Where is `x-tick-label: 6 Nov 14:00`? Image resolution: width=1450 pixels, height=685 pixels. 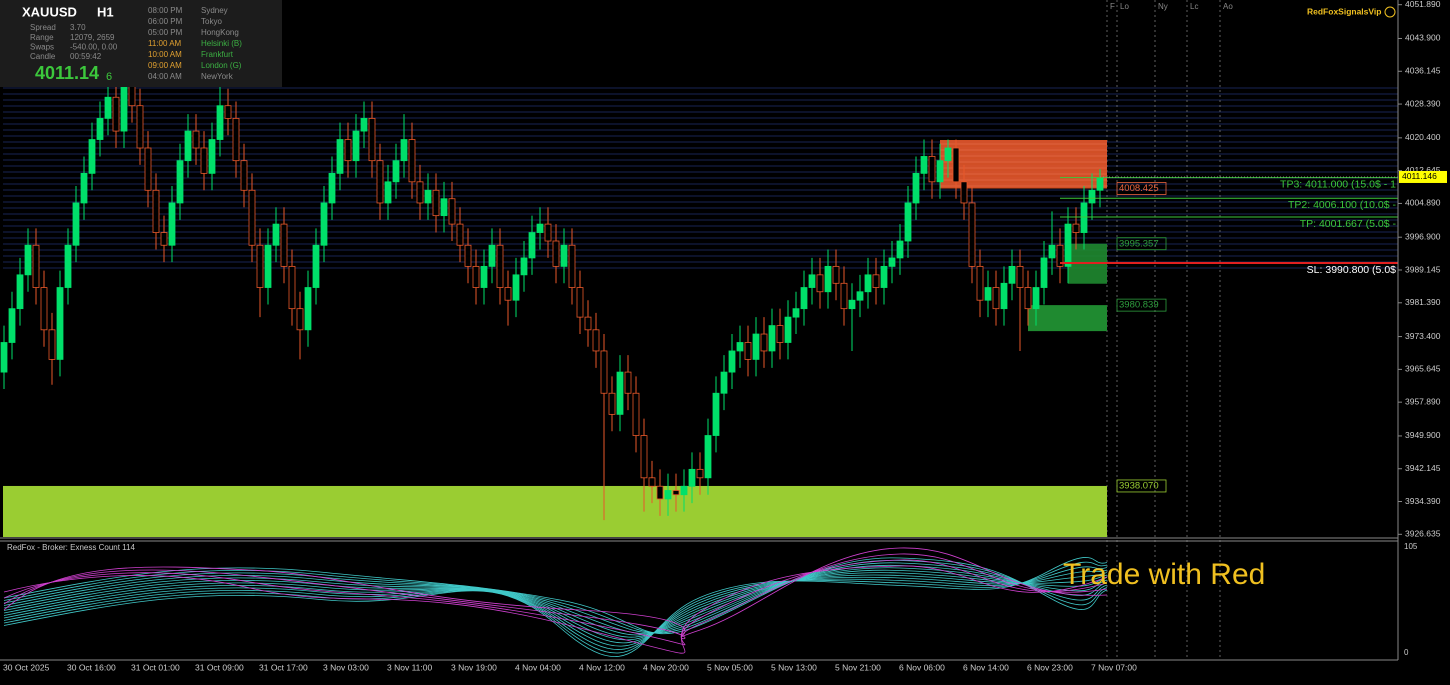 x-tick-label: 6 Nov 14:00 is located at coordinates (986, 667).